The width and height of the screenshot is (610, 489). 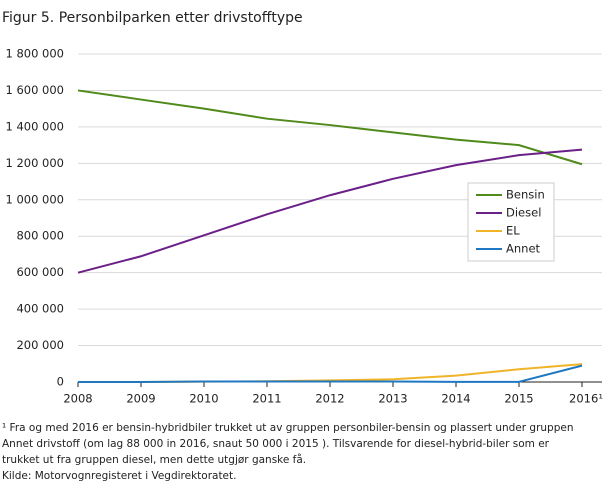 What do you see at coordinates (34, 163) in the screenshot?
I see `y-tick-label: 1 200 000` at bounding box center [34, 163].